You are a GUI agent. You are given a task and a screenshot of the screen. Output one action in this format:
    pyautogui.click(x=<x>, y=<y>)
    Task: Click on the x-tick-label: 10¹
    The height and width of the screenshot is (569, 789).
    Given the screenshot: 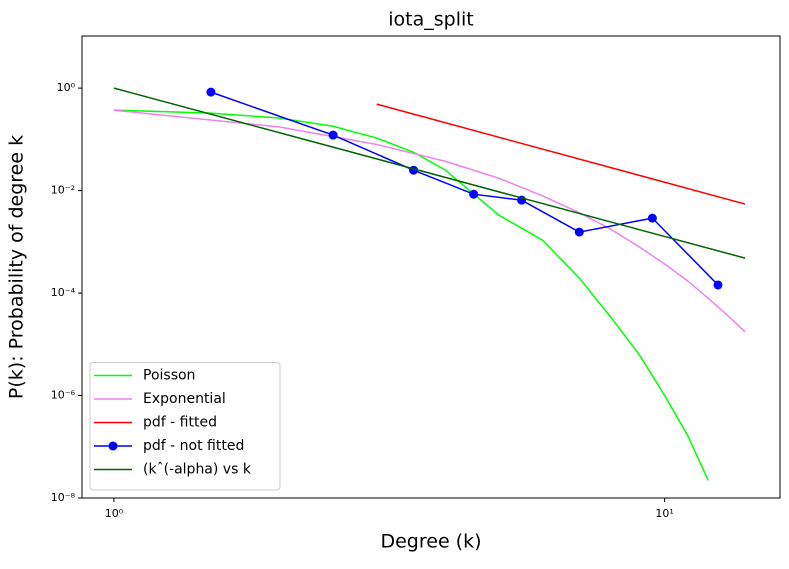 What is the action you would take?
    pyautogui.click(x=664, y=513)
    